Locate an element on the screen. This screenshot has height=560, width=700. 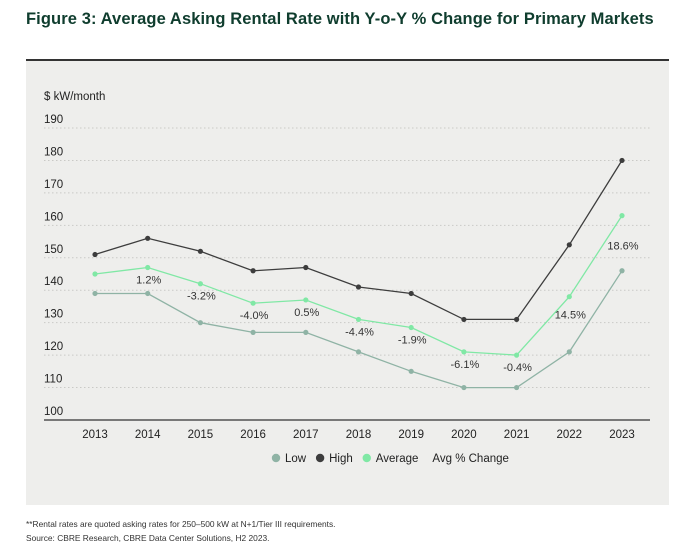
x-tick-label: 2013 is located at coordinates (95, 435).